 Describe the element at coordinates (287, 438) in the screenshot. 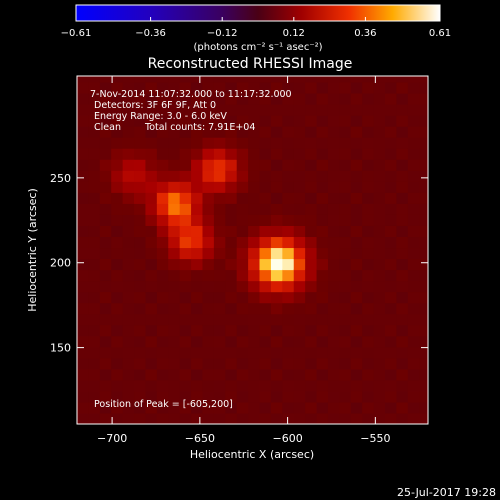

I see `x-tick-label: −600` at that location.